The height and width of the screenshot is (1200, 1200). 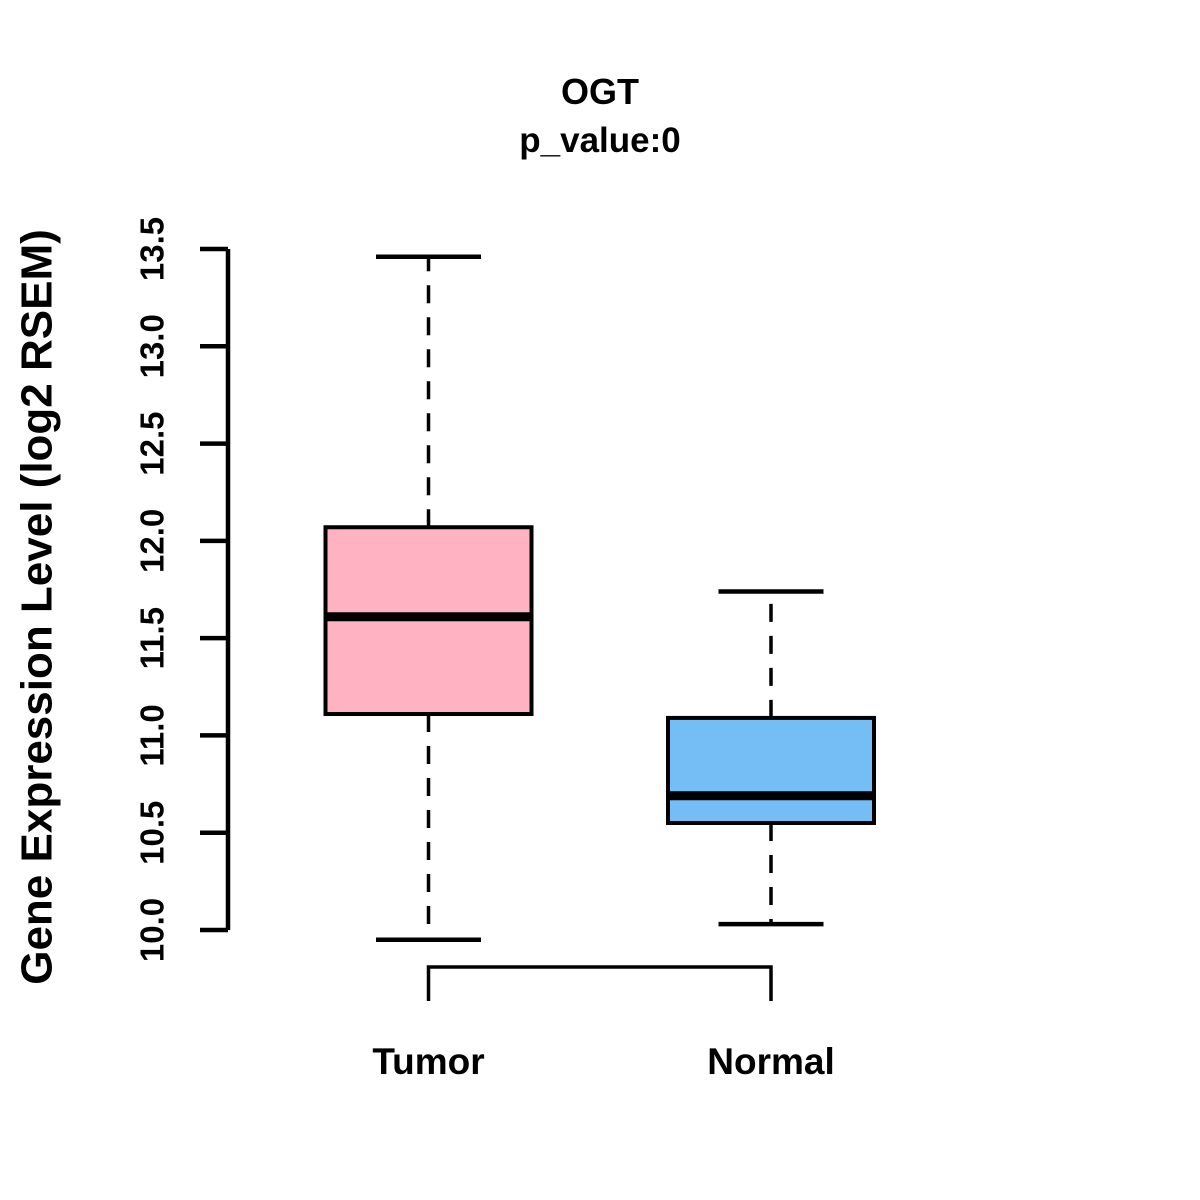 I want to click on y-axis: 10.0 10.5 11.0 11.5 12.0 12.5 13.0 13.5, so click(x=182, y=589).